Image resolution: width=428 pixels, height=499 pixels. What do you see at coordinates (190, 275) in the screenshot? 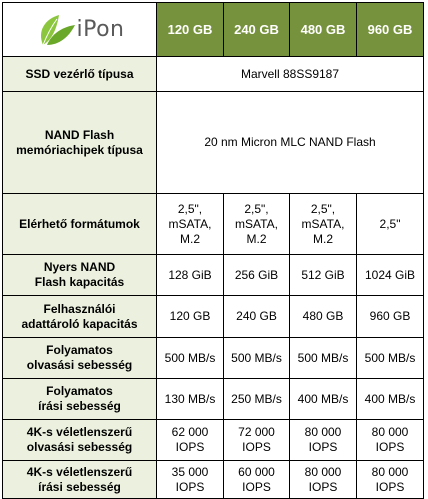
I see `value-raw-capacity-120: 128 GiB` at bounding box center [190, 275].